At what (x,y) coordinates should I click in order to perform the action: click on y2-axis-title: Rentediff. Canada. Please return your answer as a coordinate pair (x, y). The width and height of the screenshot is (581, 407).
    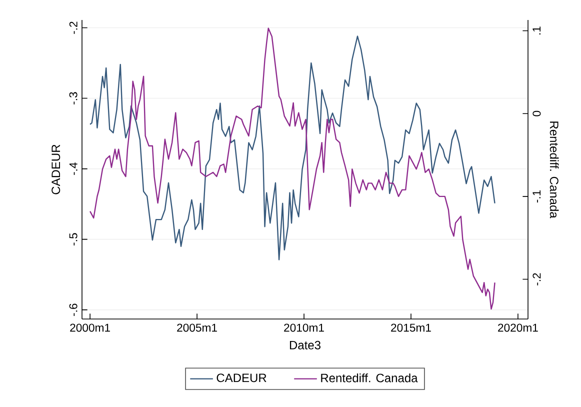
    Looking at the image, I should click on (554, 170).